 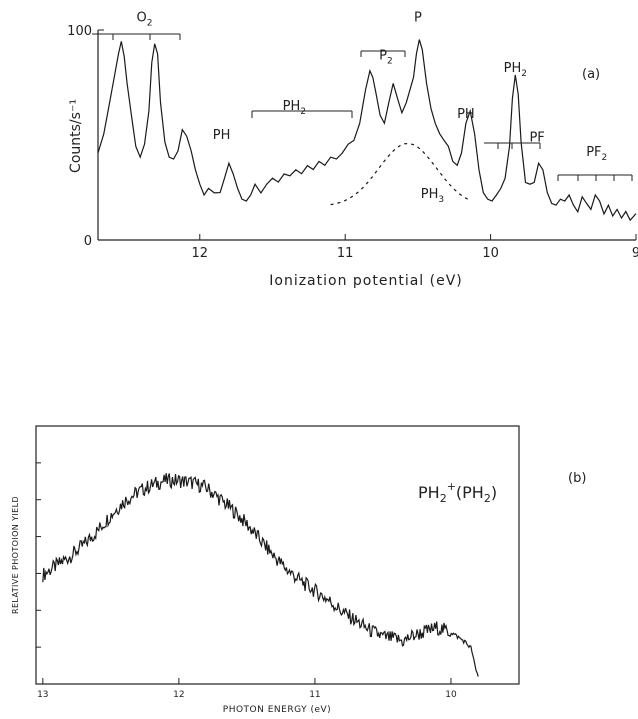 What do you see at coordinates (136, 36) in the screenshot?
I see `o2-bracket` at bounding box center [136, 36].